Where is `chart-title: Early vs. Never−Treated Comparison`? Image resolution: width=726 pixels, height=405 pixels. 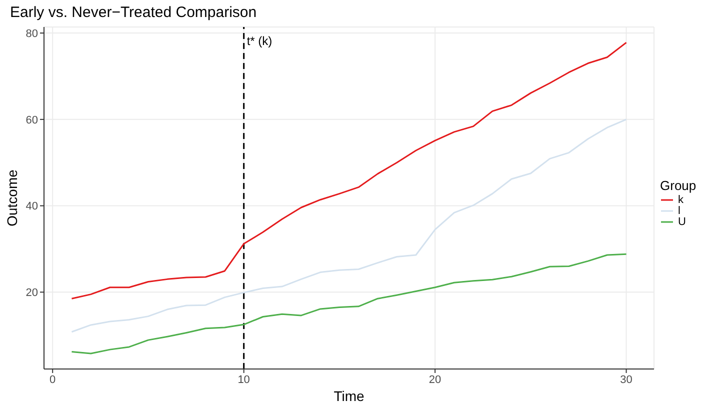
chart-title: Early vs. Never−Treated Comparison is located at coordinates (133, 12).